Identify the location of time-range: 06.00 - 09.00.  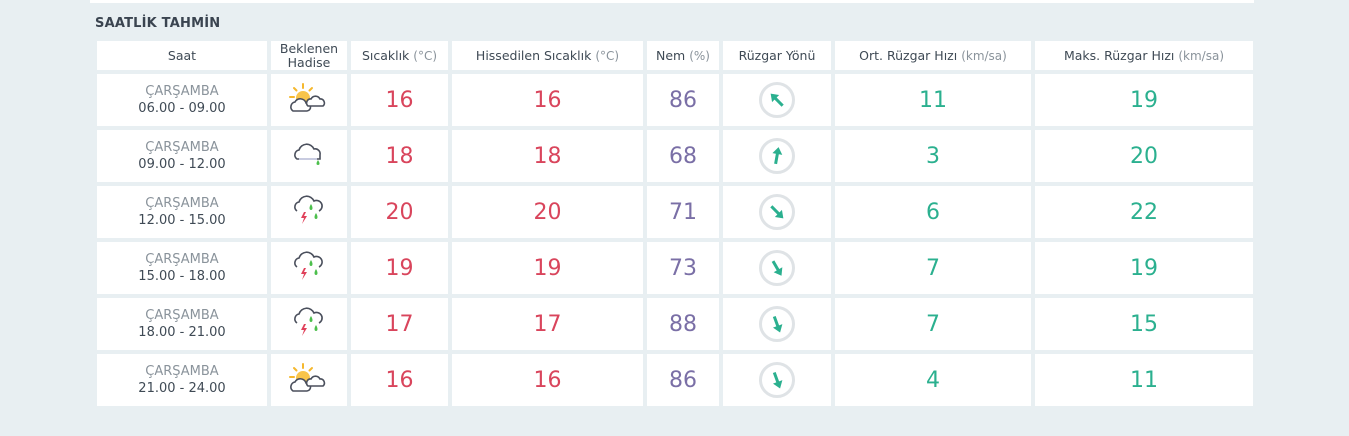
(182, 108).